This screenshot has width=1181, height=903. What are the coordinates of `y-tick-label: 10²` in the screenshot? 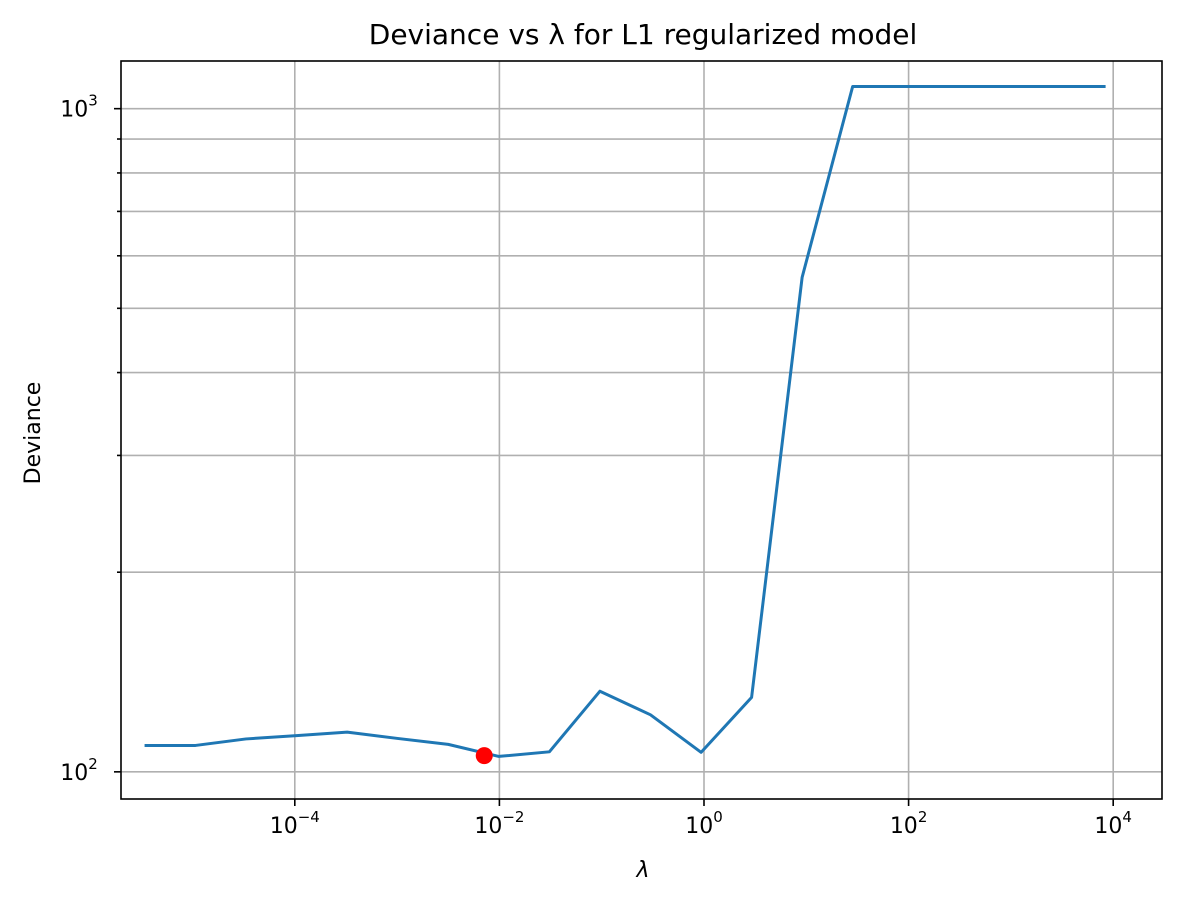 It's located at (79, 770).